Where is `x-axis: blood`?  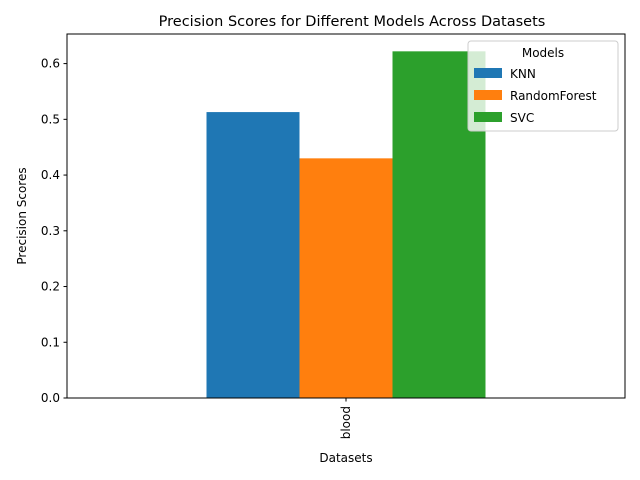
x-axis: blood is located at coordinates (346, 418).